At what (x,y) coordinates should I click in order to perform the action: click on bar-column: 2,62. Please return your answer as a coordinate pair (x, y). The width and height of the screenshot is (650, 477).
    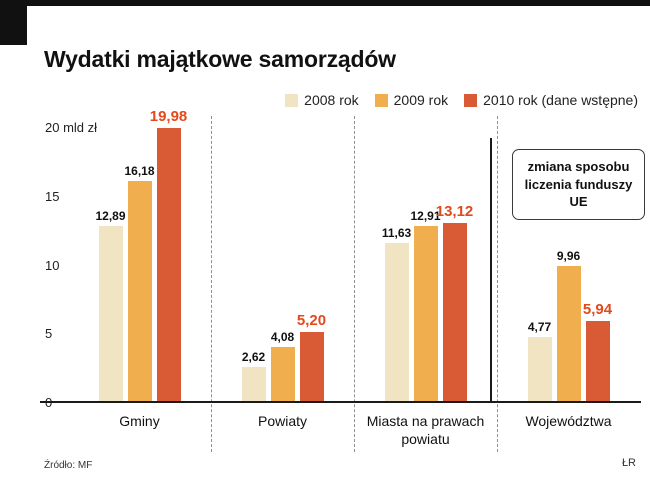
    Looking at the image, I should click on (253, 376).